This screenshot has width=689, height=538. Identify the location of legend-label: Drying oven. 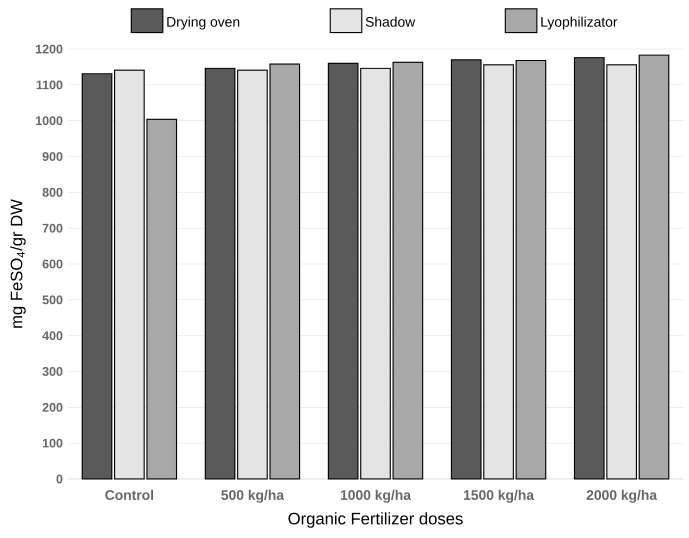
(203, 23).